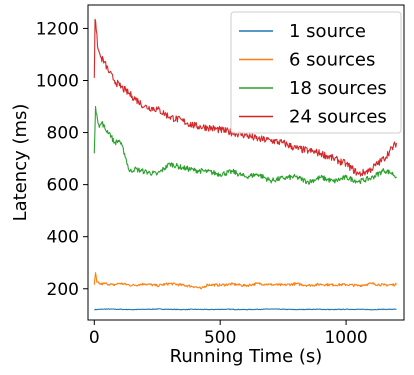 The height and width of the screenshot is (375, 414). Describe the element at coordinates (63, 134) in the screenshot. I see `y-tick-label: 800` at that location.